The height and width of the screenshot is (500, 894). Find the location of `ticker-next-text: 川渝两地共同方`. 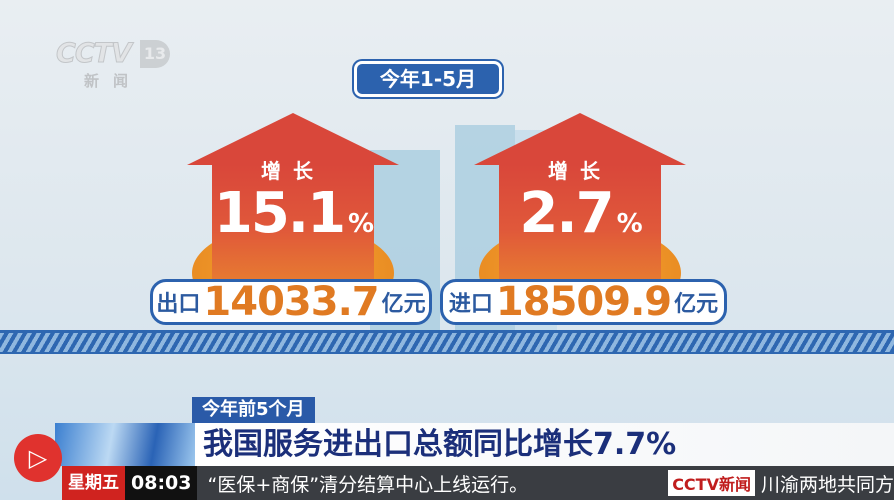

ticker-next-text: 川渝两地共同方 is located at coordinates (827, 484).